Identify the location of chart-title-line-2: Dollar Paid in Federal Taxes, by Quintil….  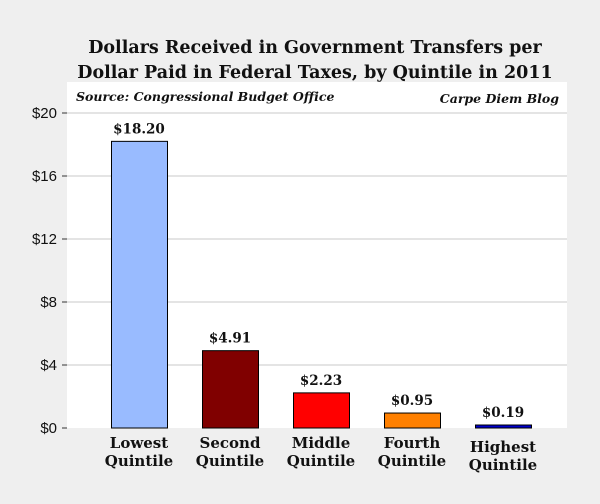
(314, 73).